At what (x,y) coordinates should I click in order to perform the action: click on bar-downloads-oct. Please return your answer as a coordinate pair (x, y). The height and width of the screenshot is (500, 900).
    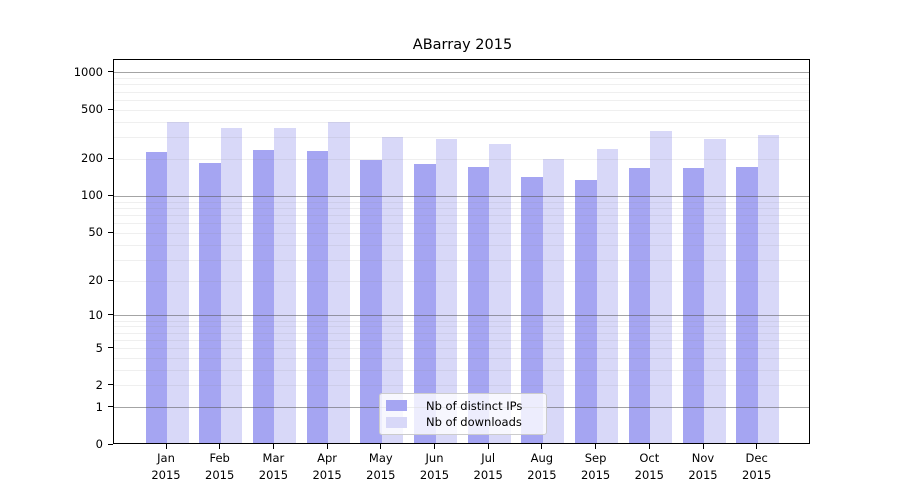
    Looking at the image, I should click on (661, 286).